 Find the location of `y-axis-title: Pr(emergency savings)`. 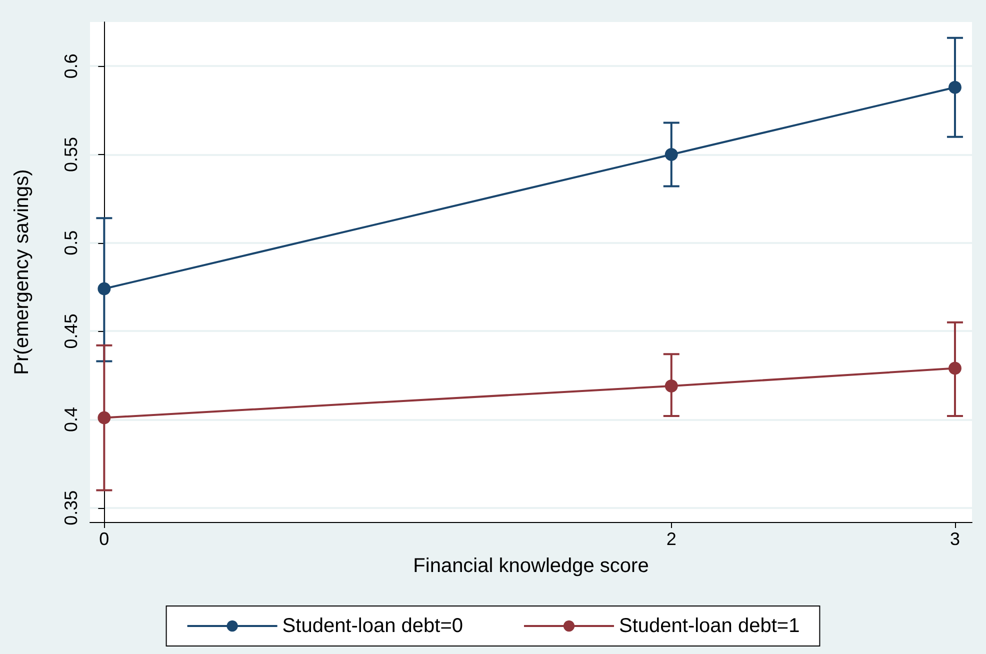

y-axis-title: Pr(emergency savings) is located at coordinates (22, 272).